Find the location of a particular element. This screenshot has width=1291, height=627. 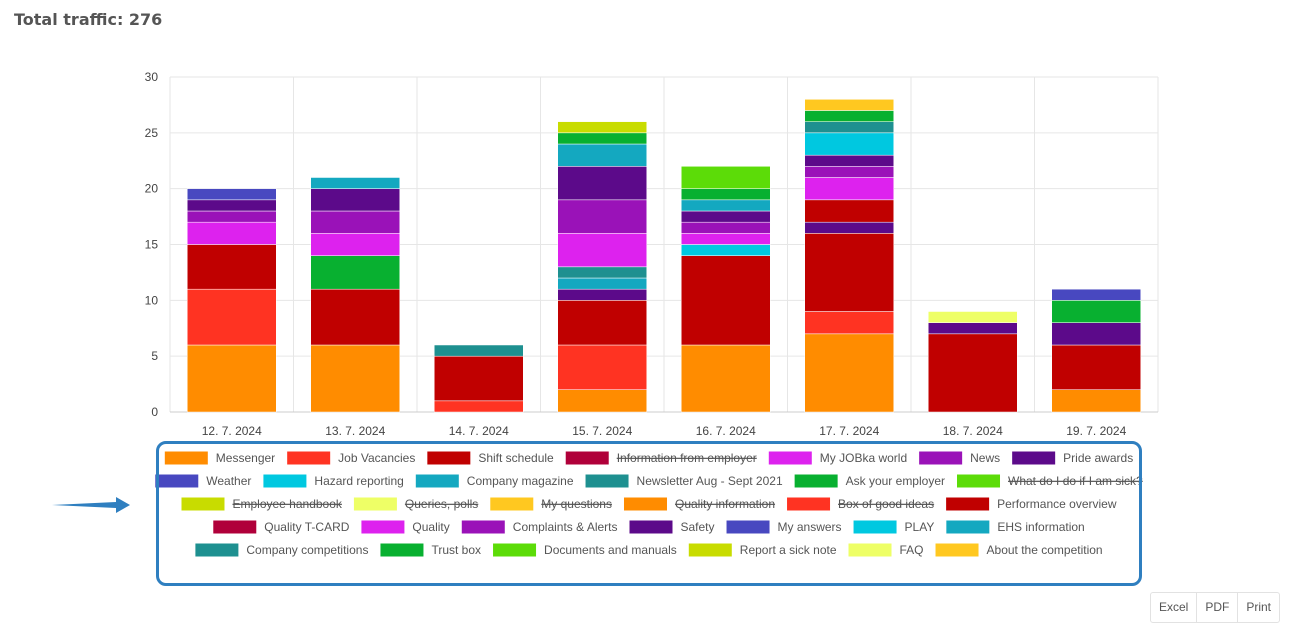

legend-item: Quality is located at coordinates (405, 527).